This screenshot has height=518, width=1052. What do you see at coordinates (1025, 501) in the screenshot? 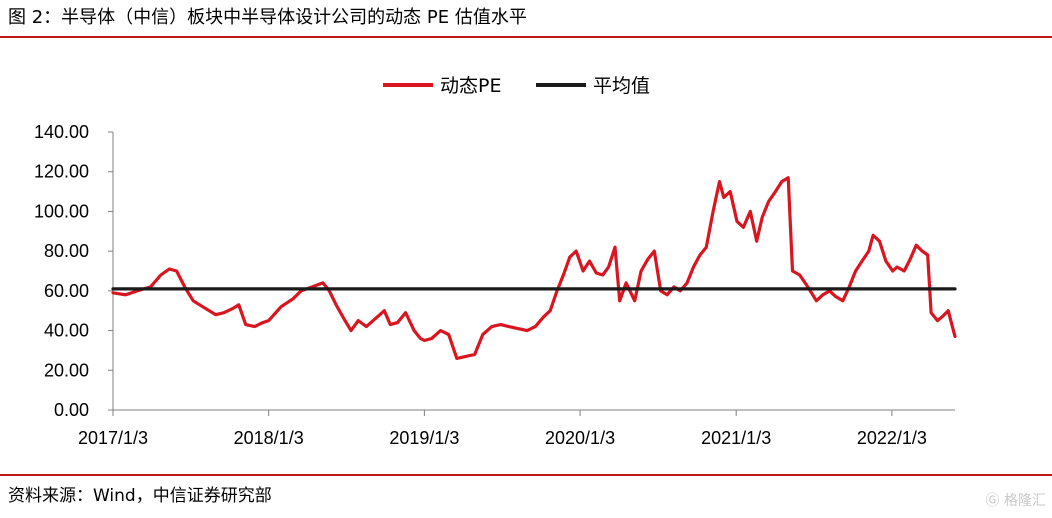
I see `watermark-text: 格隆汇` at bounding box center [1025, 501].